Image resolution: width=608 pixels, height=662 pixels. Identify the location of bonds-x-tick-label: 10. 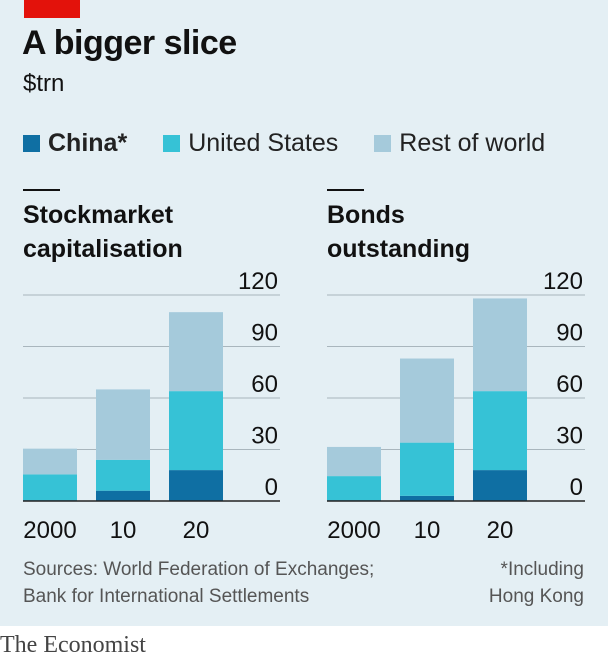
(427, 530).